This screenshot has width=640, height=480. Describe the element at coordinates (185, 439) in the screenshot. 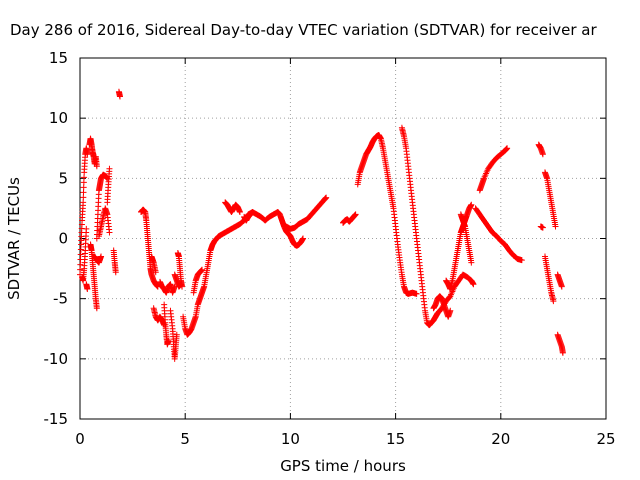

I see `x-tick-label: 5` at that location.